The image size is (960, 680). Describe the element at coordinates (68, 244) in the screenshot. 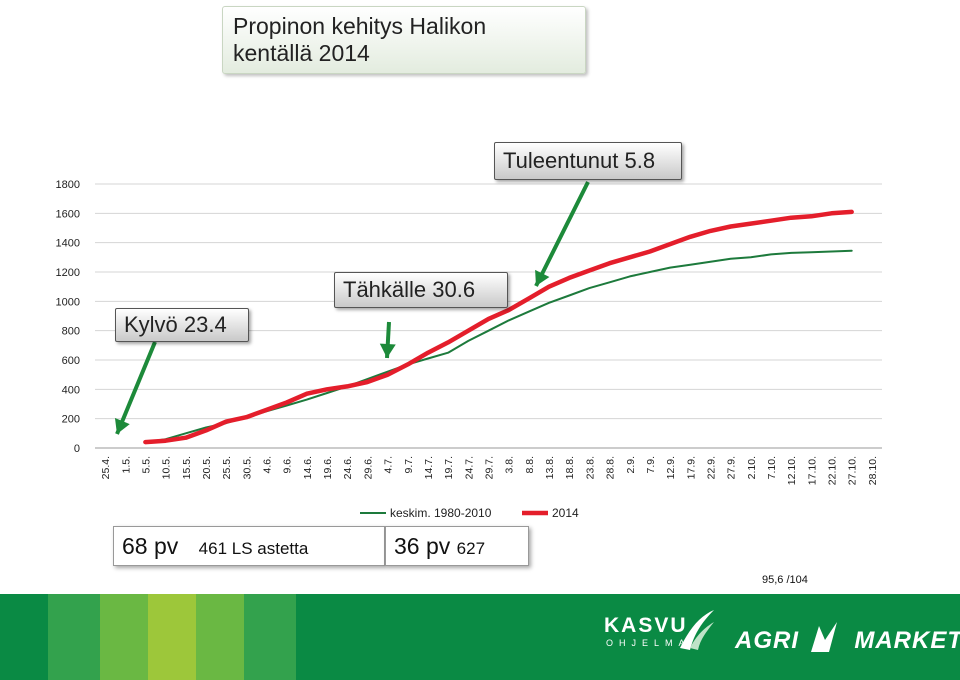

I see `y-tick-label: 1400` at that location.